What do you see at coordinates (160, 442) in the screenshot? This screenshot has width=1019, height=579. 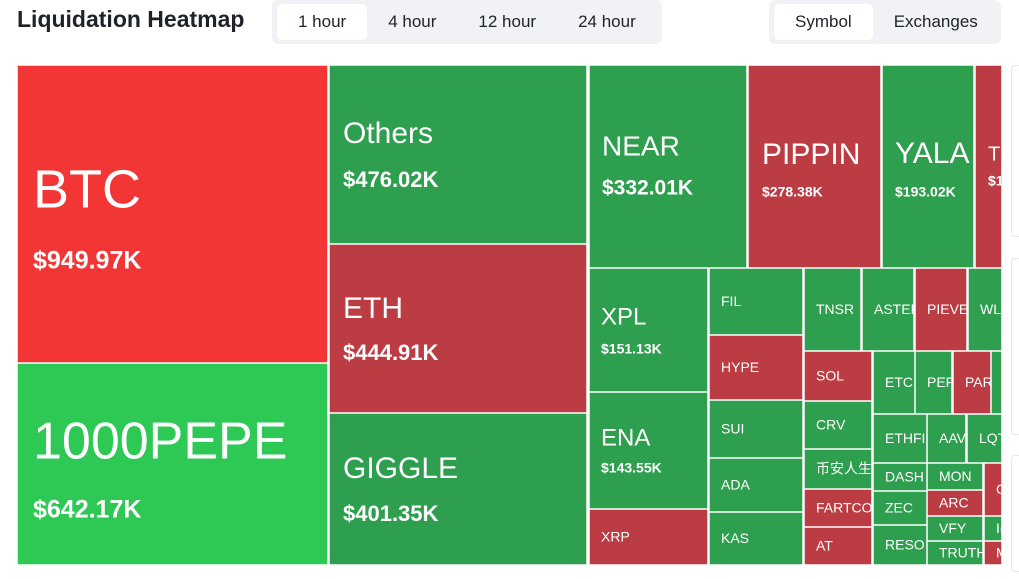 I see `tile-symbol: 1000PEPE` at bounding box center [160, 442].